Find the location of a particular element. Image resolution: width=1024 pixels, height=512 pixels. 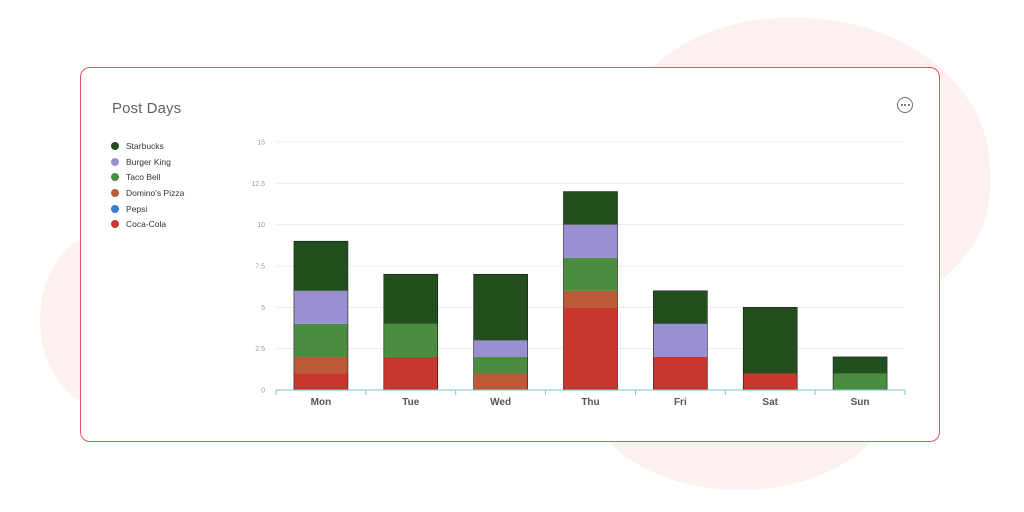

x-tick-label: Sun is located at coordinates (860, 402).